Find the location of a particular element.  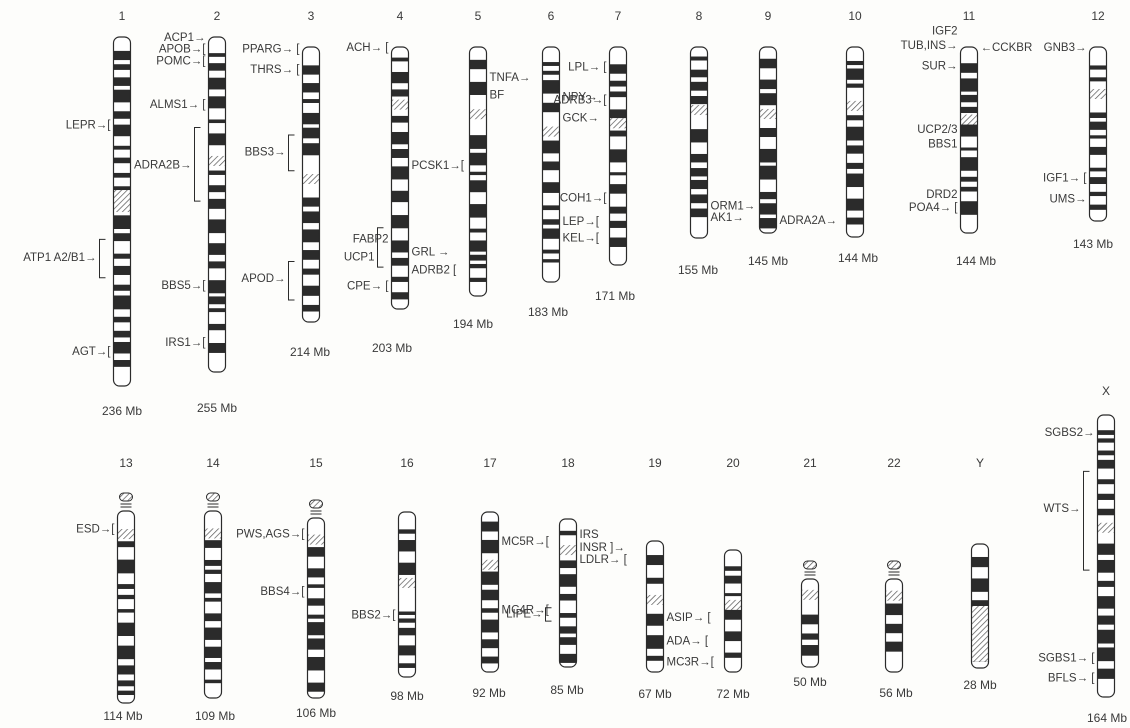

gene-label: ADA→ [ is located at coordinates (688, 642).